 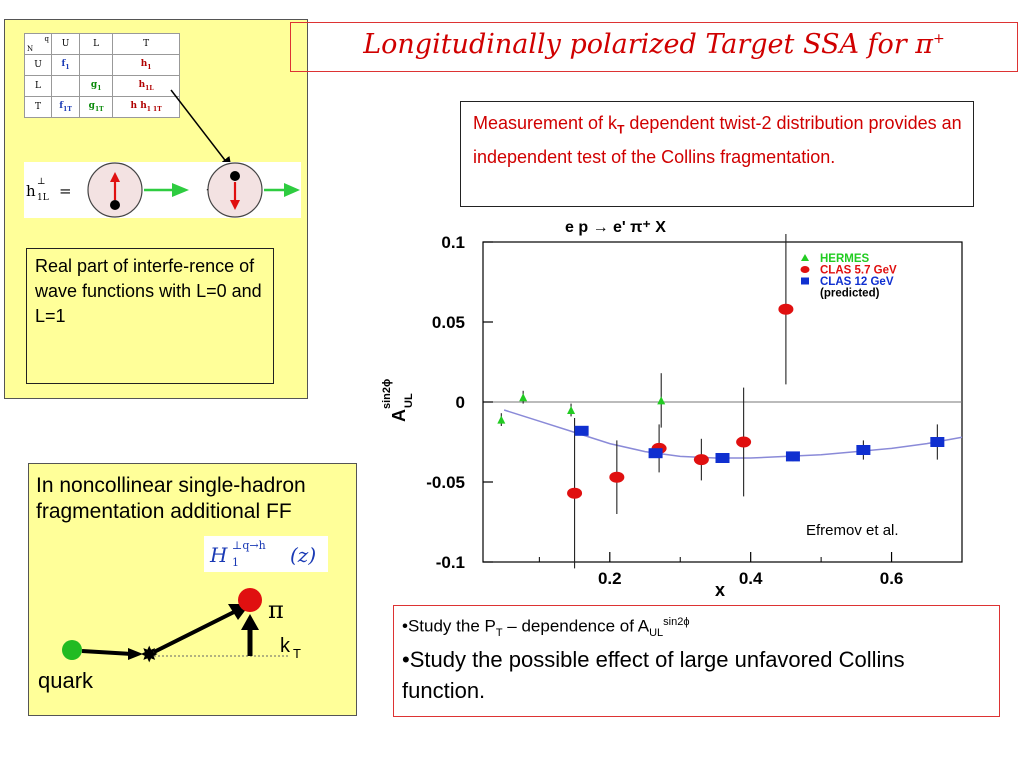 What do you see at coordinates (448, 322) in the screenshot?
I see `y-tick-label: 0.05` at bounding box center [448, 322].